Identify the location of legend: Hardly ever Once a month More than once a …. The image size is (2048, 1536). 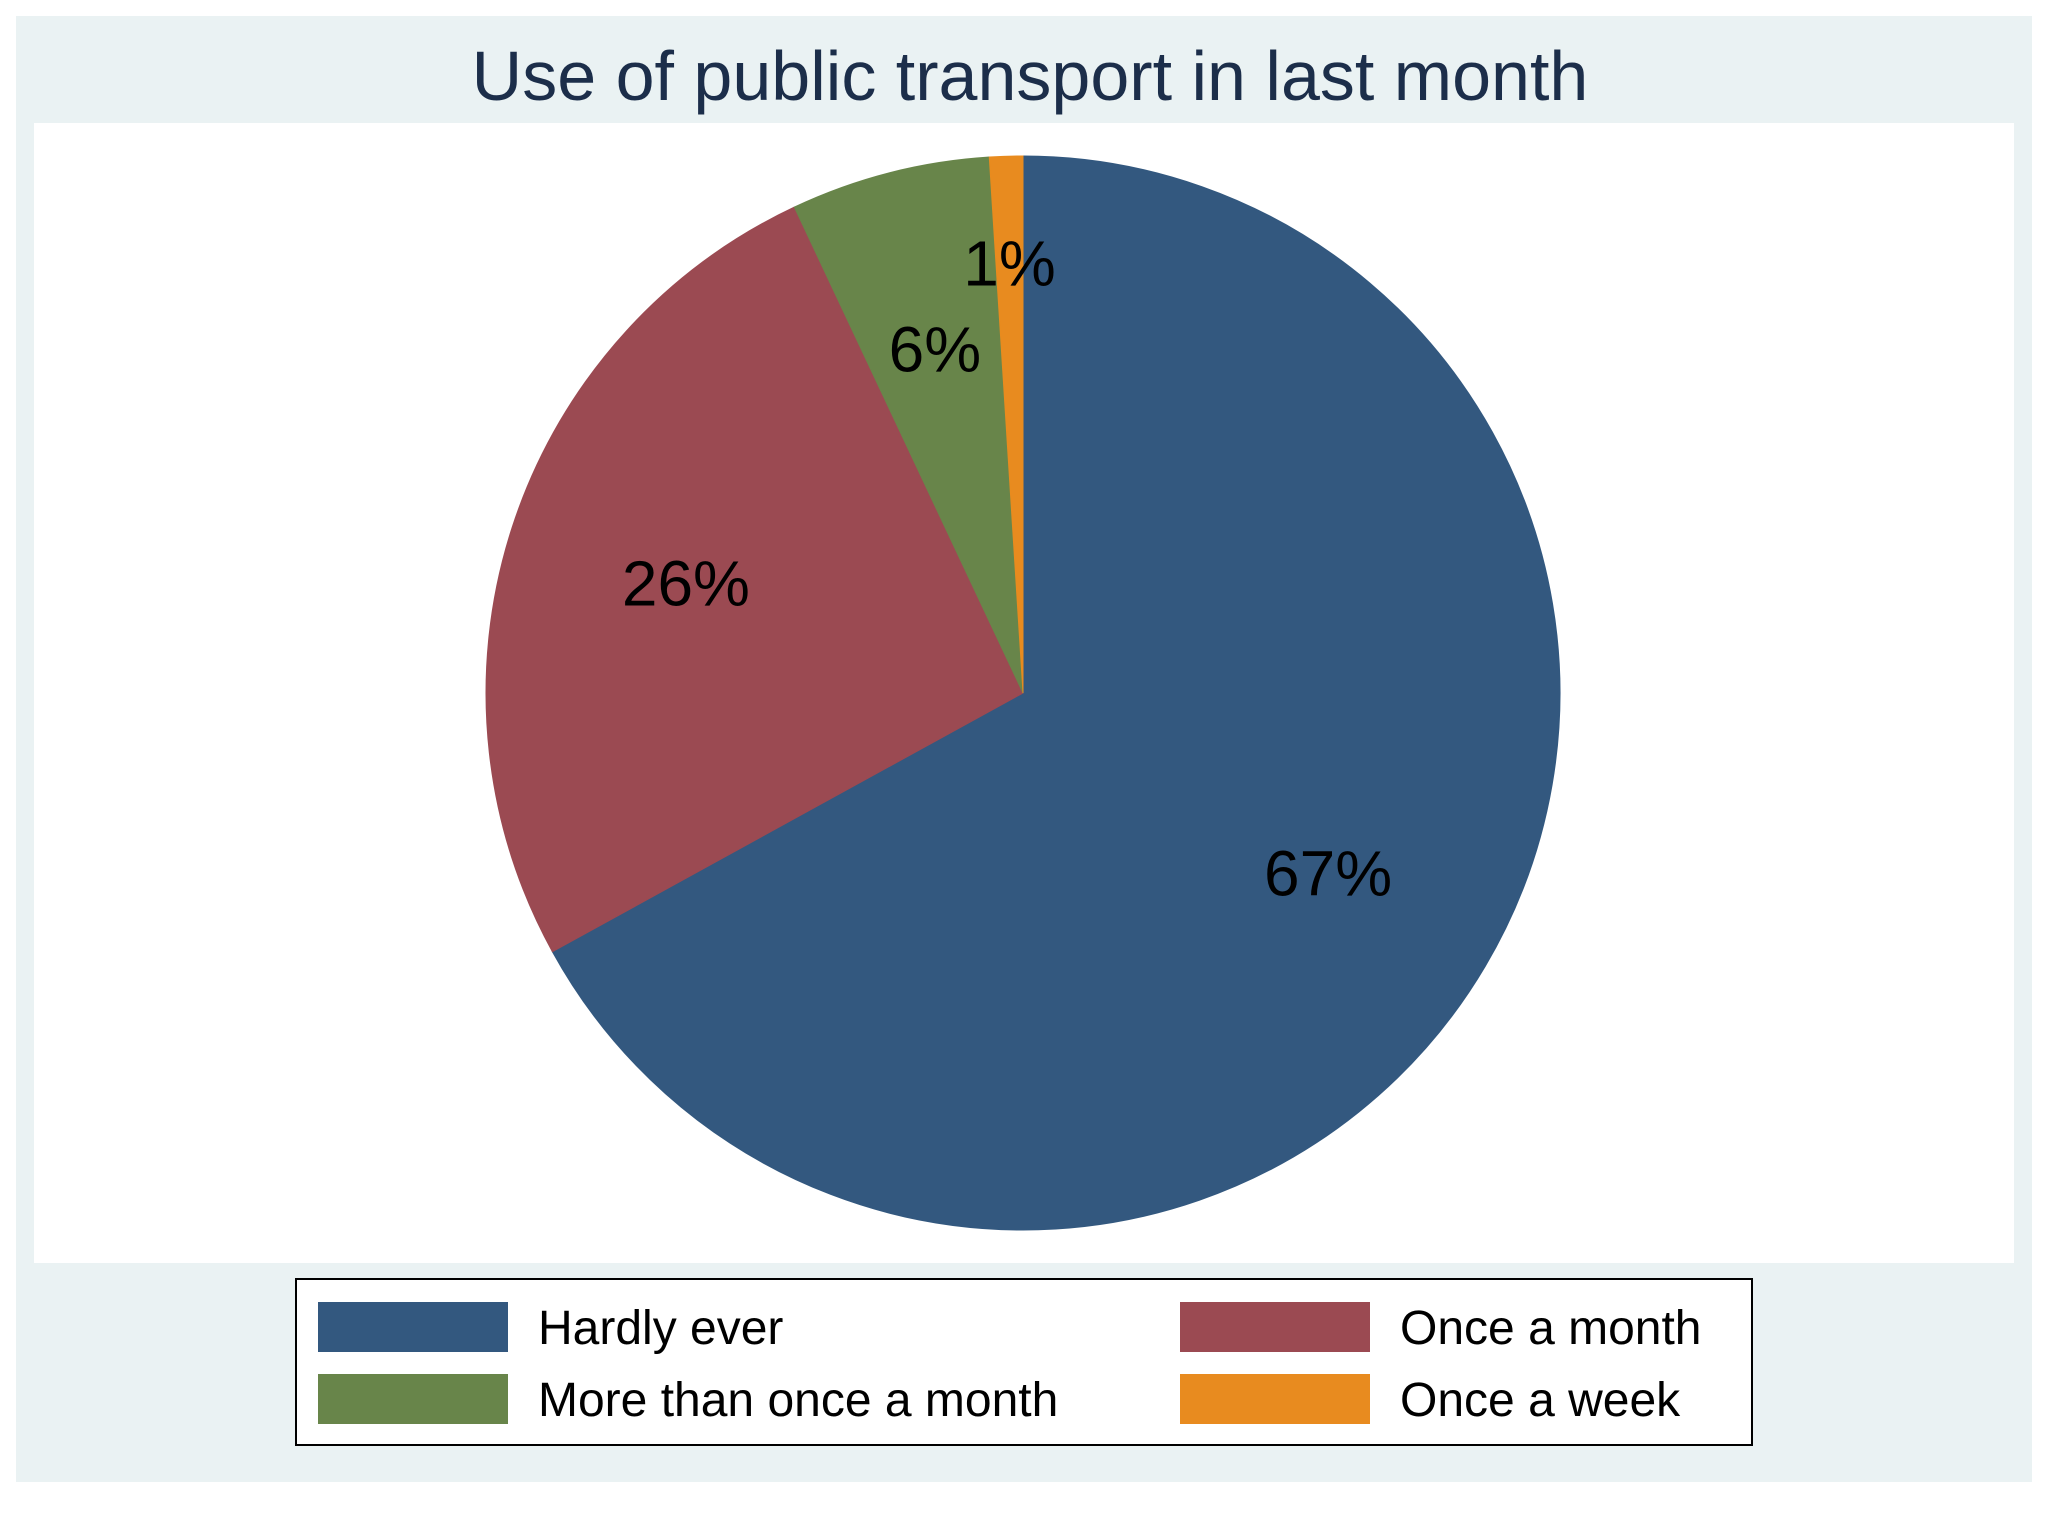
(1024, 1362).